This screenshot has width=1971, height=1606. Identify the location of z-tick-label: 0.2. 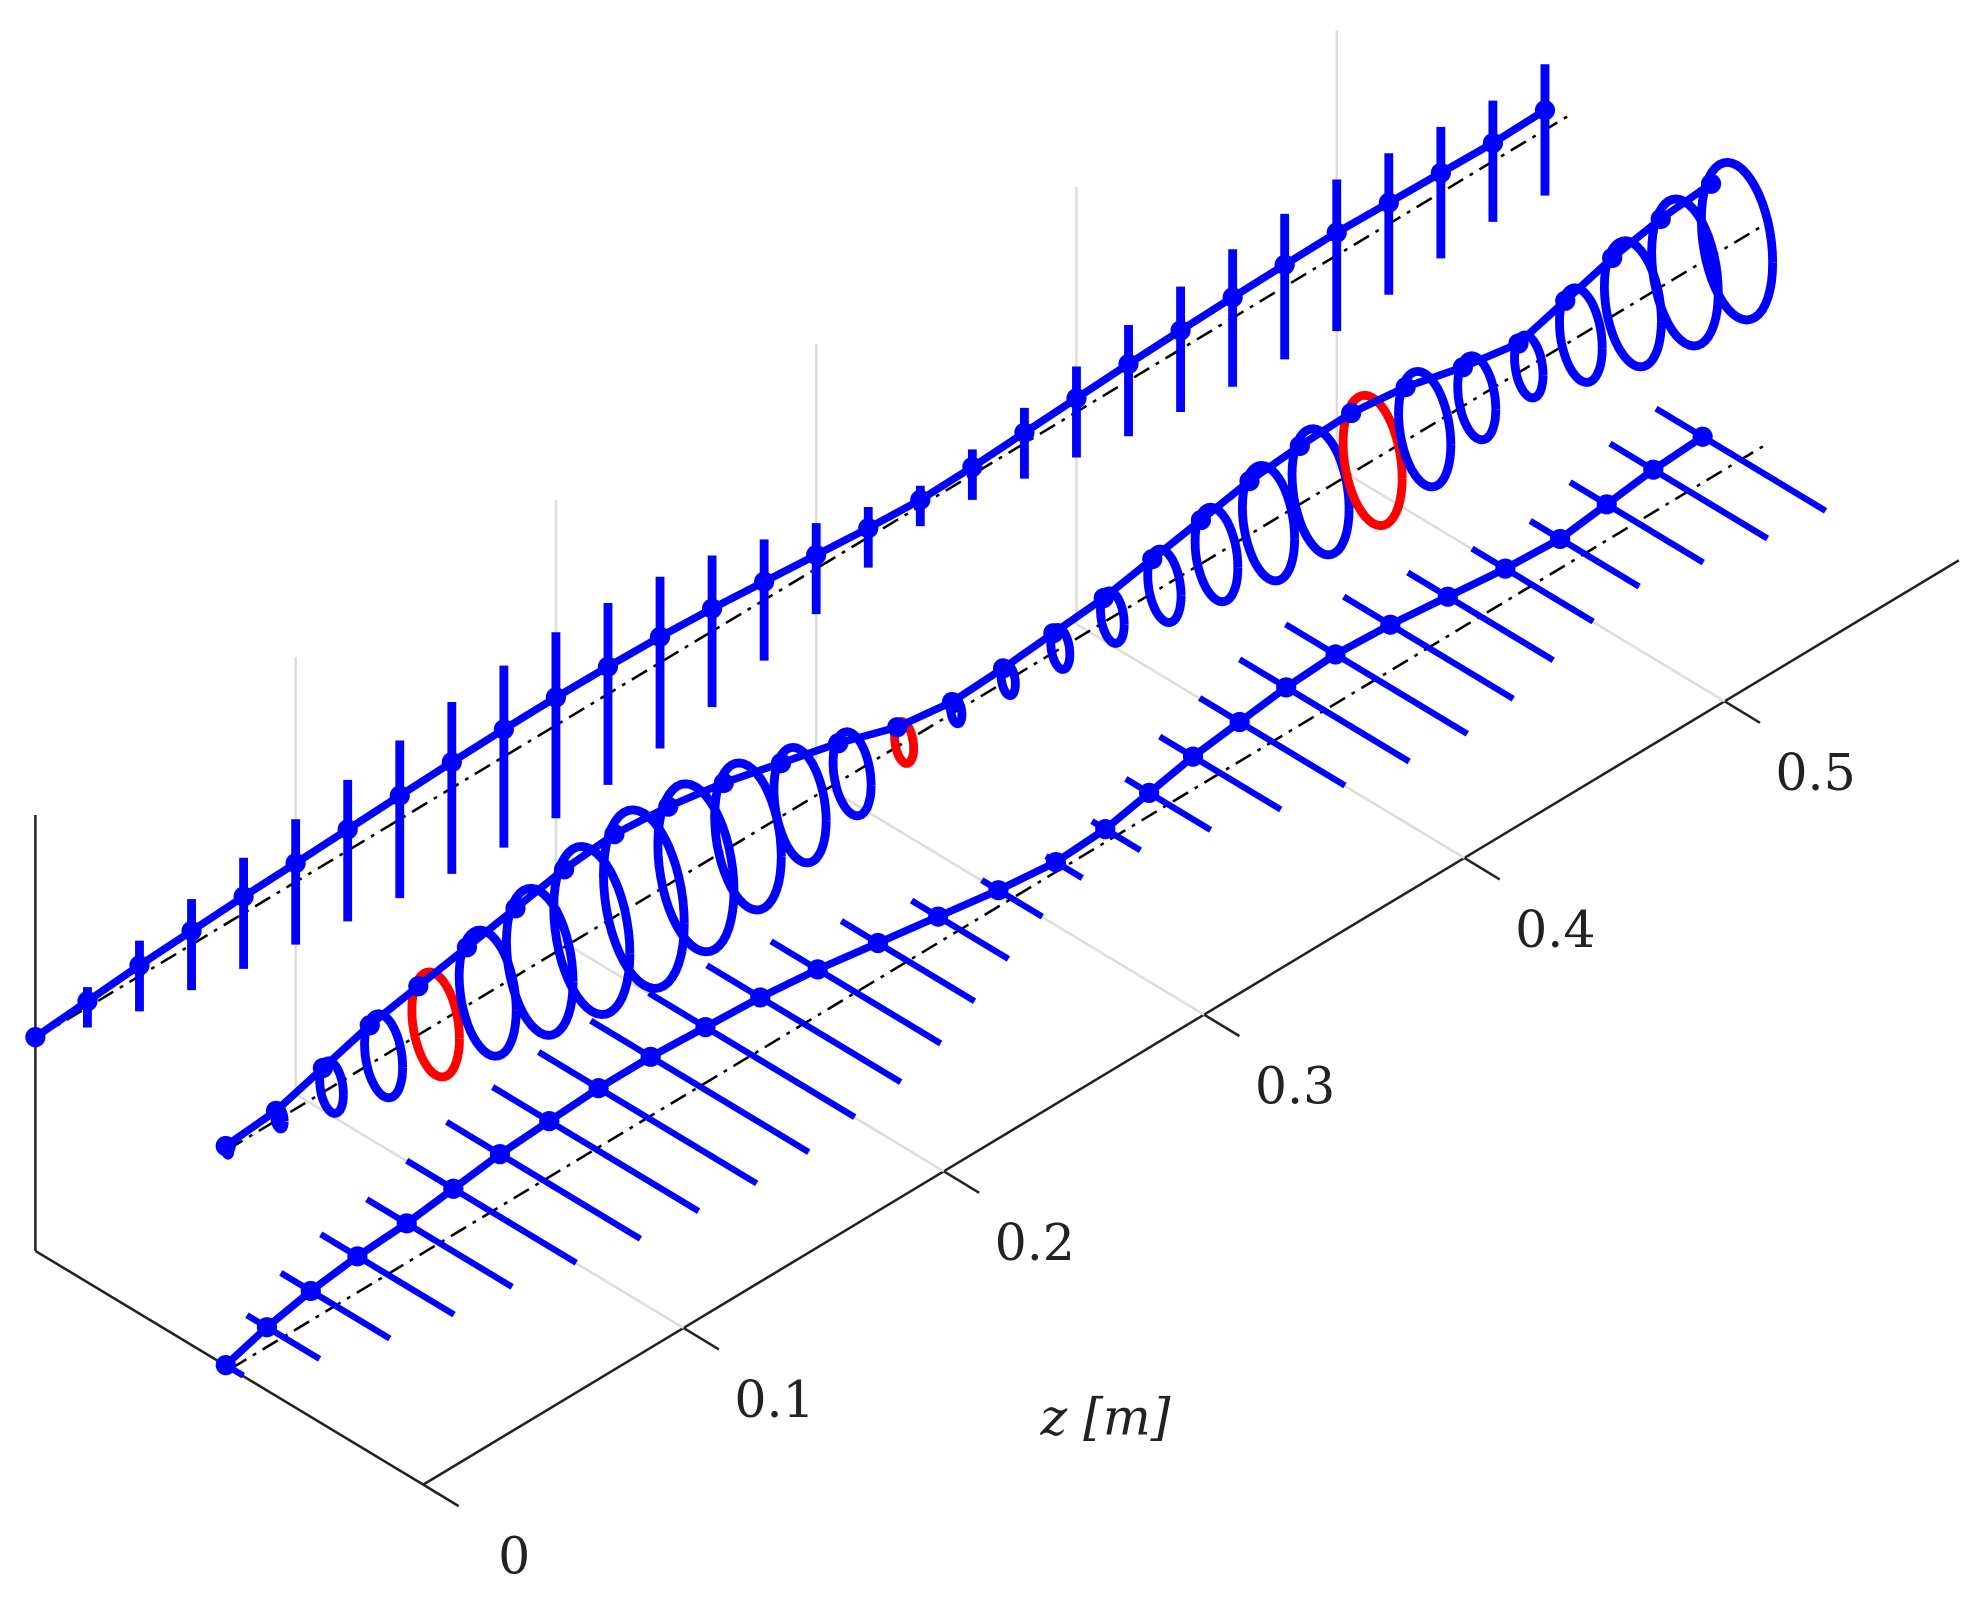
(1035, 1242).